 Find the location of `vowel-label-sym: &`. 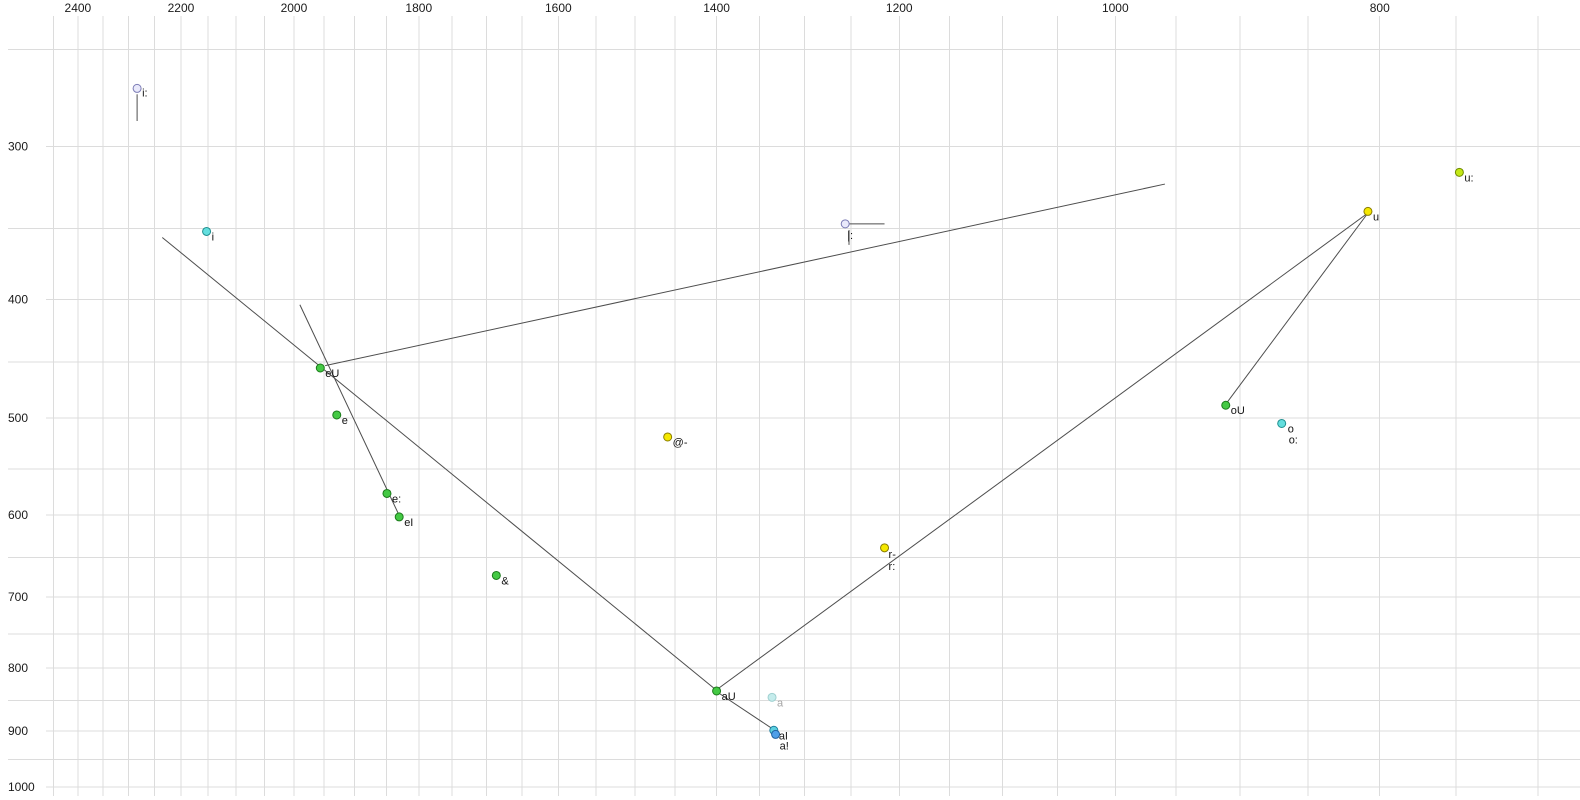

vowel-label-sym: & is located at coordinates (505, 581).